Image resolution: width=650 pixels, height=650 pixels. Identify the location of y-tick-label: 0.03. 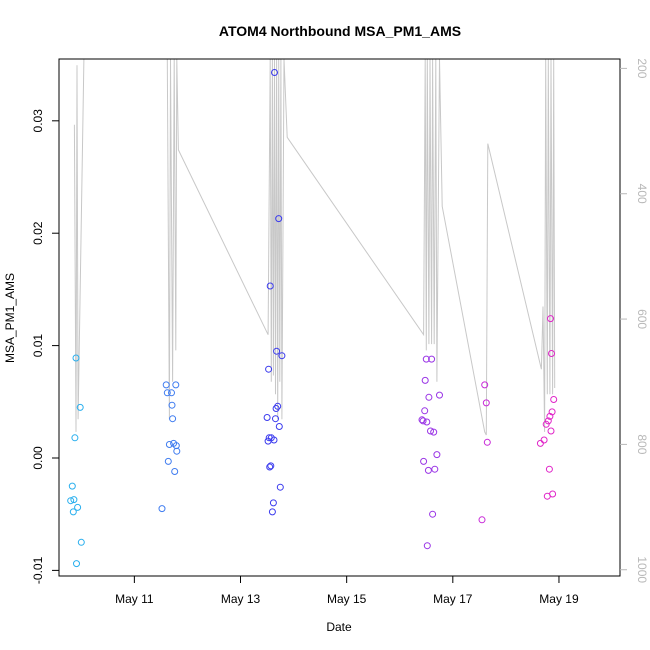
(38, 121).